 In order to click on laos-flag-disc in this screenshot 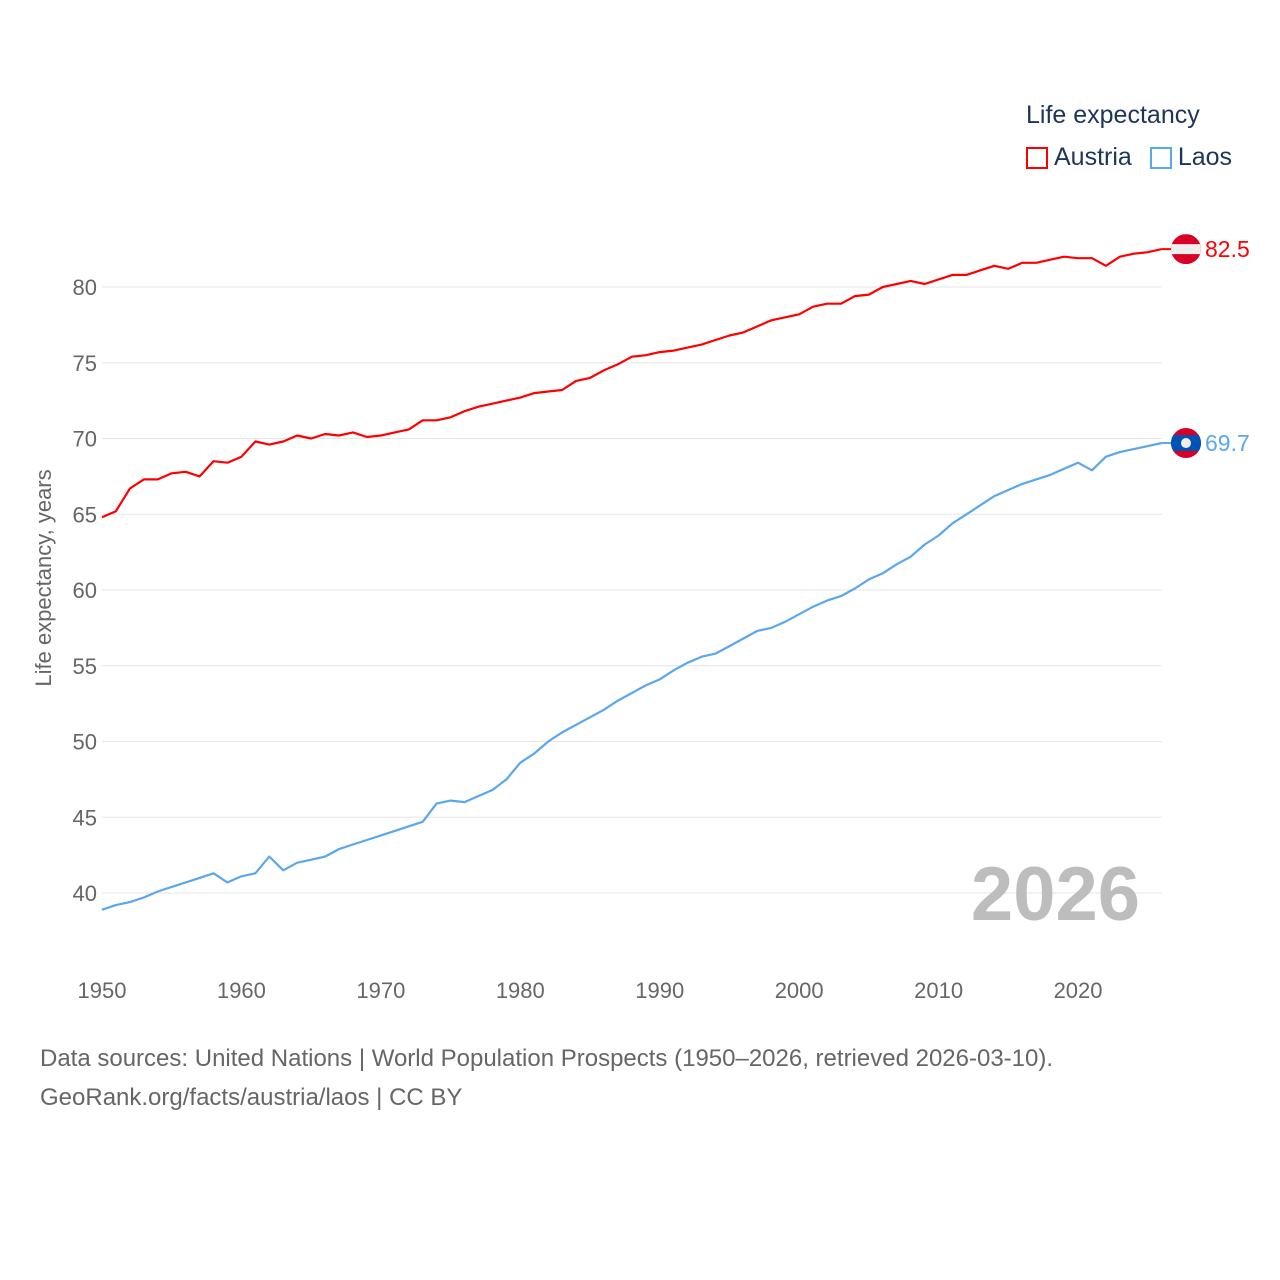, I will do `click(1186, 443)`.